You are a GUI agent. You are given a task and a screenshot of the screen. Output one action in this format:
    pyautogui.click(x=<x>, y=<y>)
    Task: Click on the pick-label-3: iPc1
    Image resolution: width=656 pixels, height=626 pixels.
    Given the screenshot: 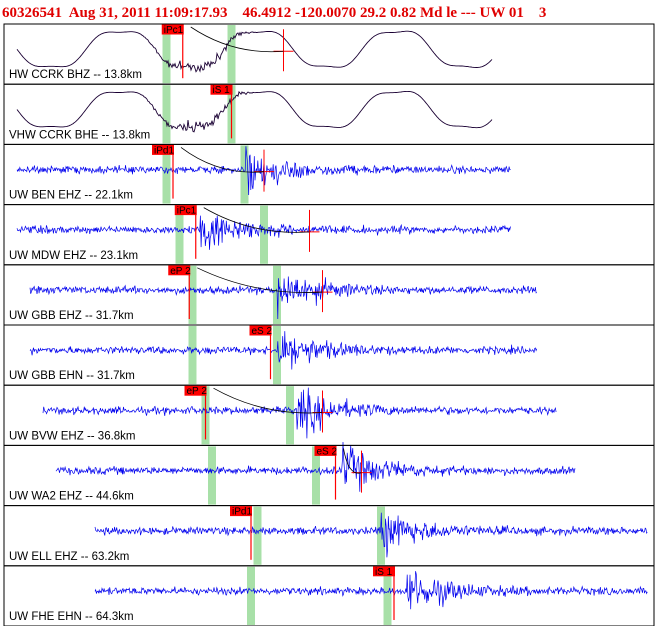 What is the action you would take?
    pyautogui.click(x=187, y=211)
    